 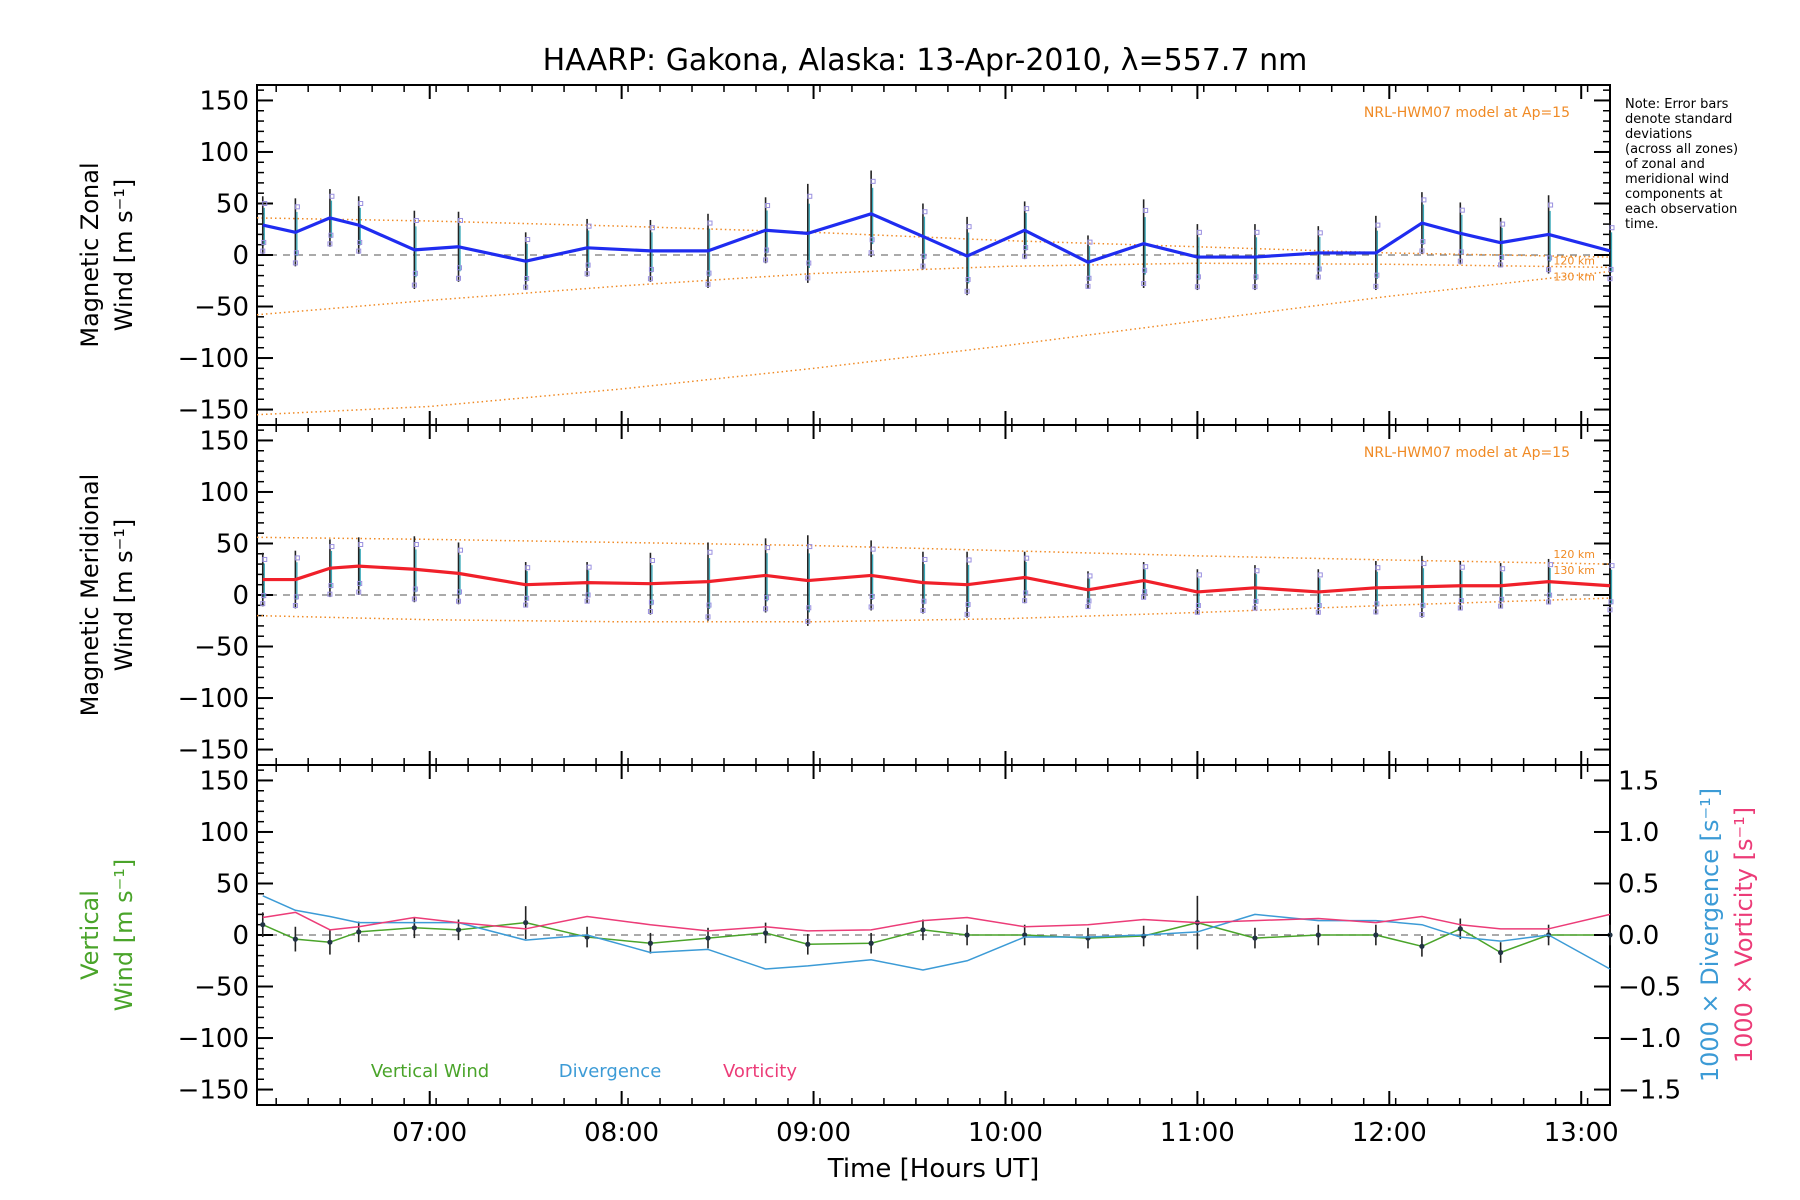 I want to click on series-line-vertical-wind, so click(x=936, y=937).